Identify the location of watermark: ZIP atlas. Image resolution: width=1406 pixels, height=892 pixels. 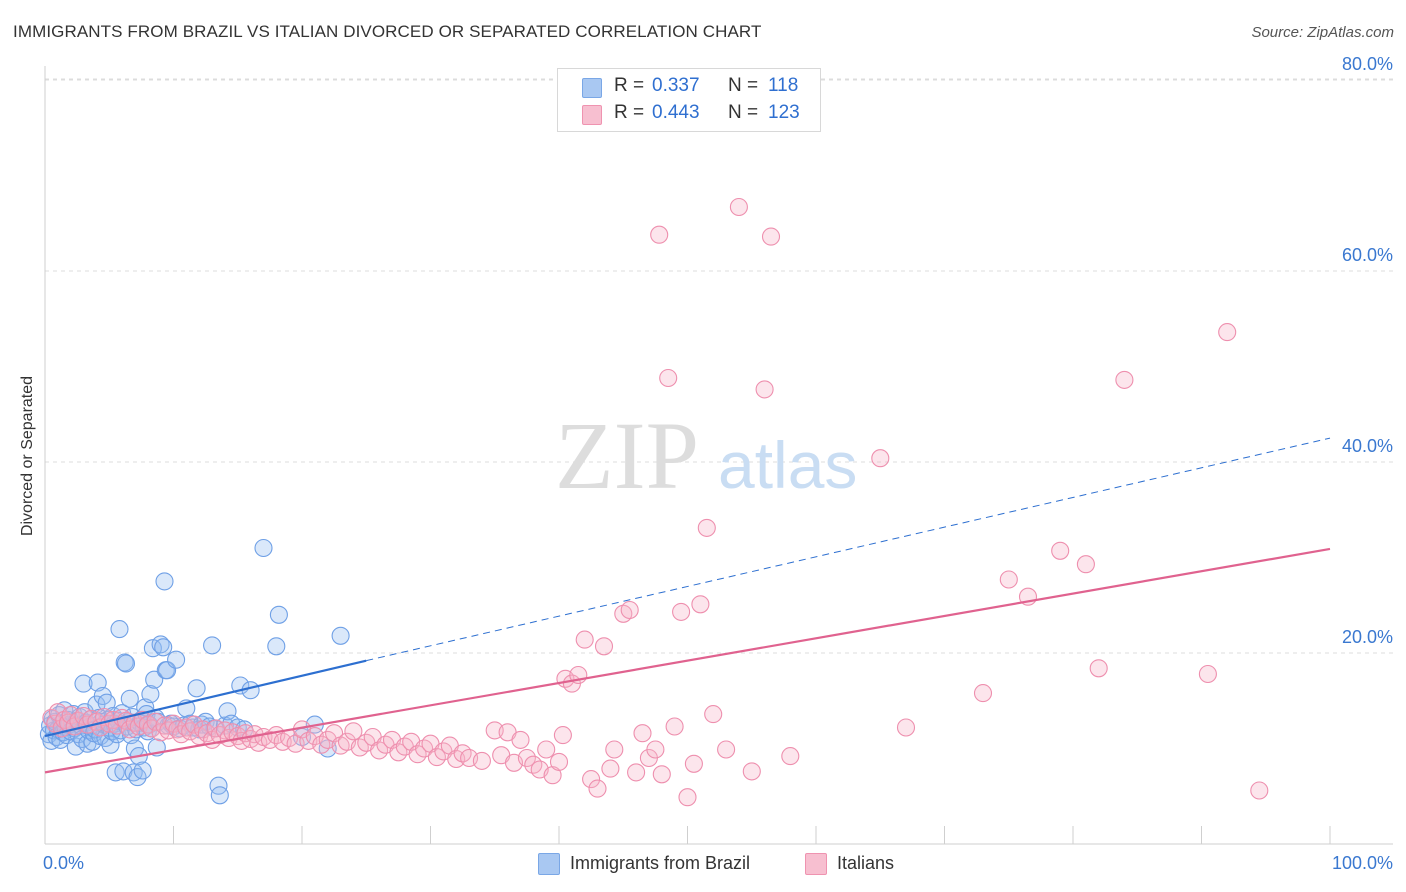
(706, 455).